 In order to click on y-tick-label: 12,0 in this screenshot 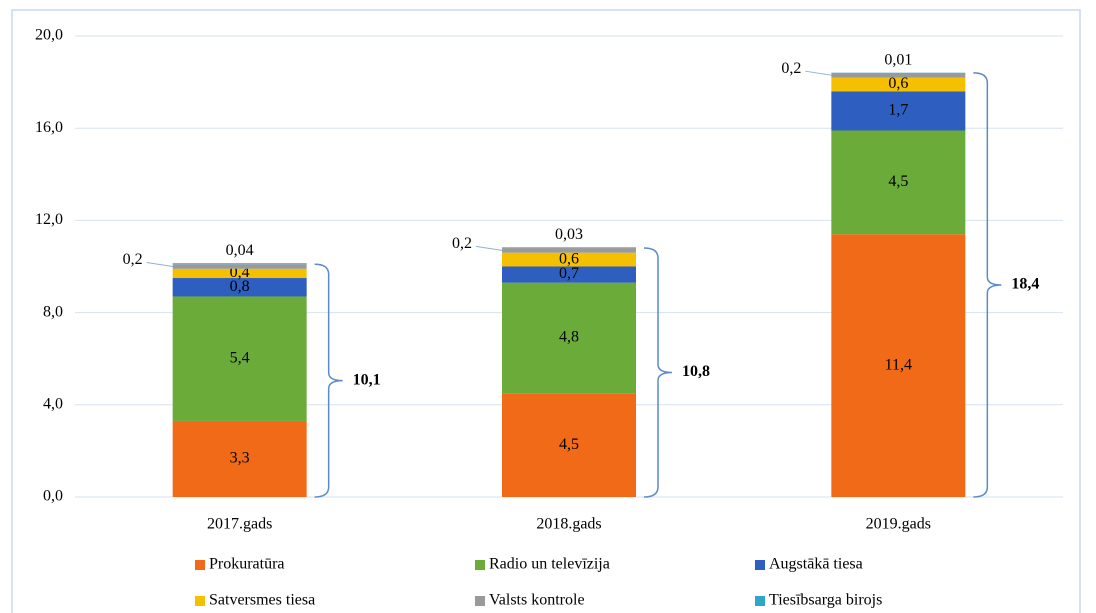, I will do `click(49, 219)`.